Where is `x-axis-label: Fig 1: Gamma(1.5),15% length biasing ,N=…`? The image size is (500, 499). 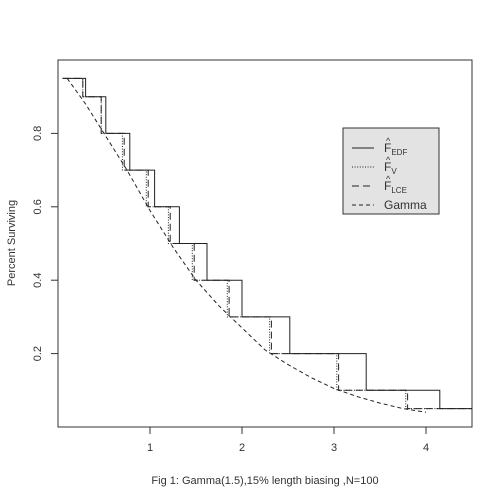 x-axis-label: Fig 1: Gamma(1.5),15% length biasing ,N=… is located at coordinates (264, 481).